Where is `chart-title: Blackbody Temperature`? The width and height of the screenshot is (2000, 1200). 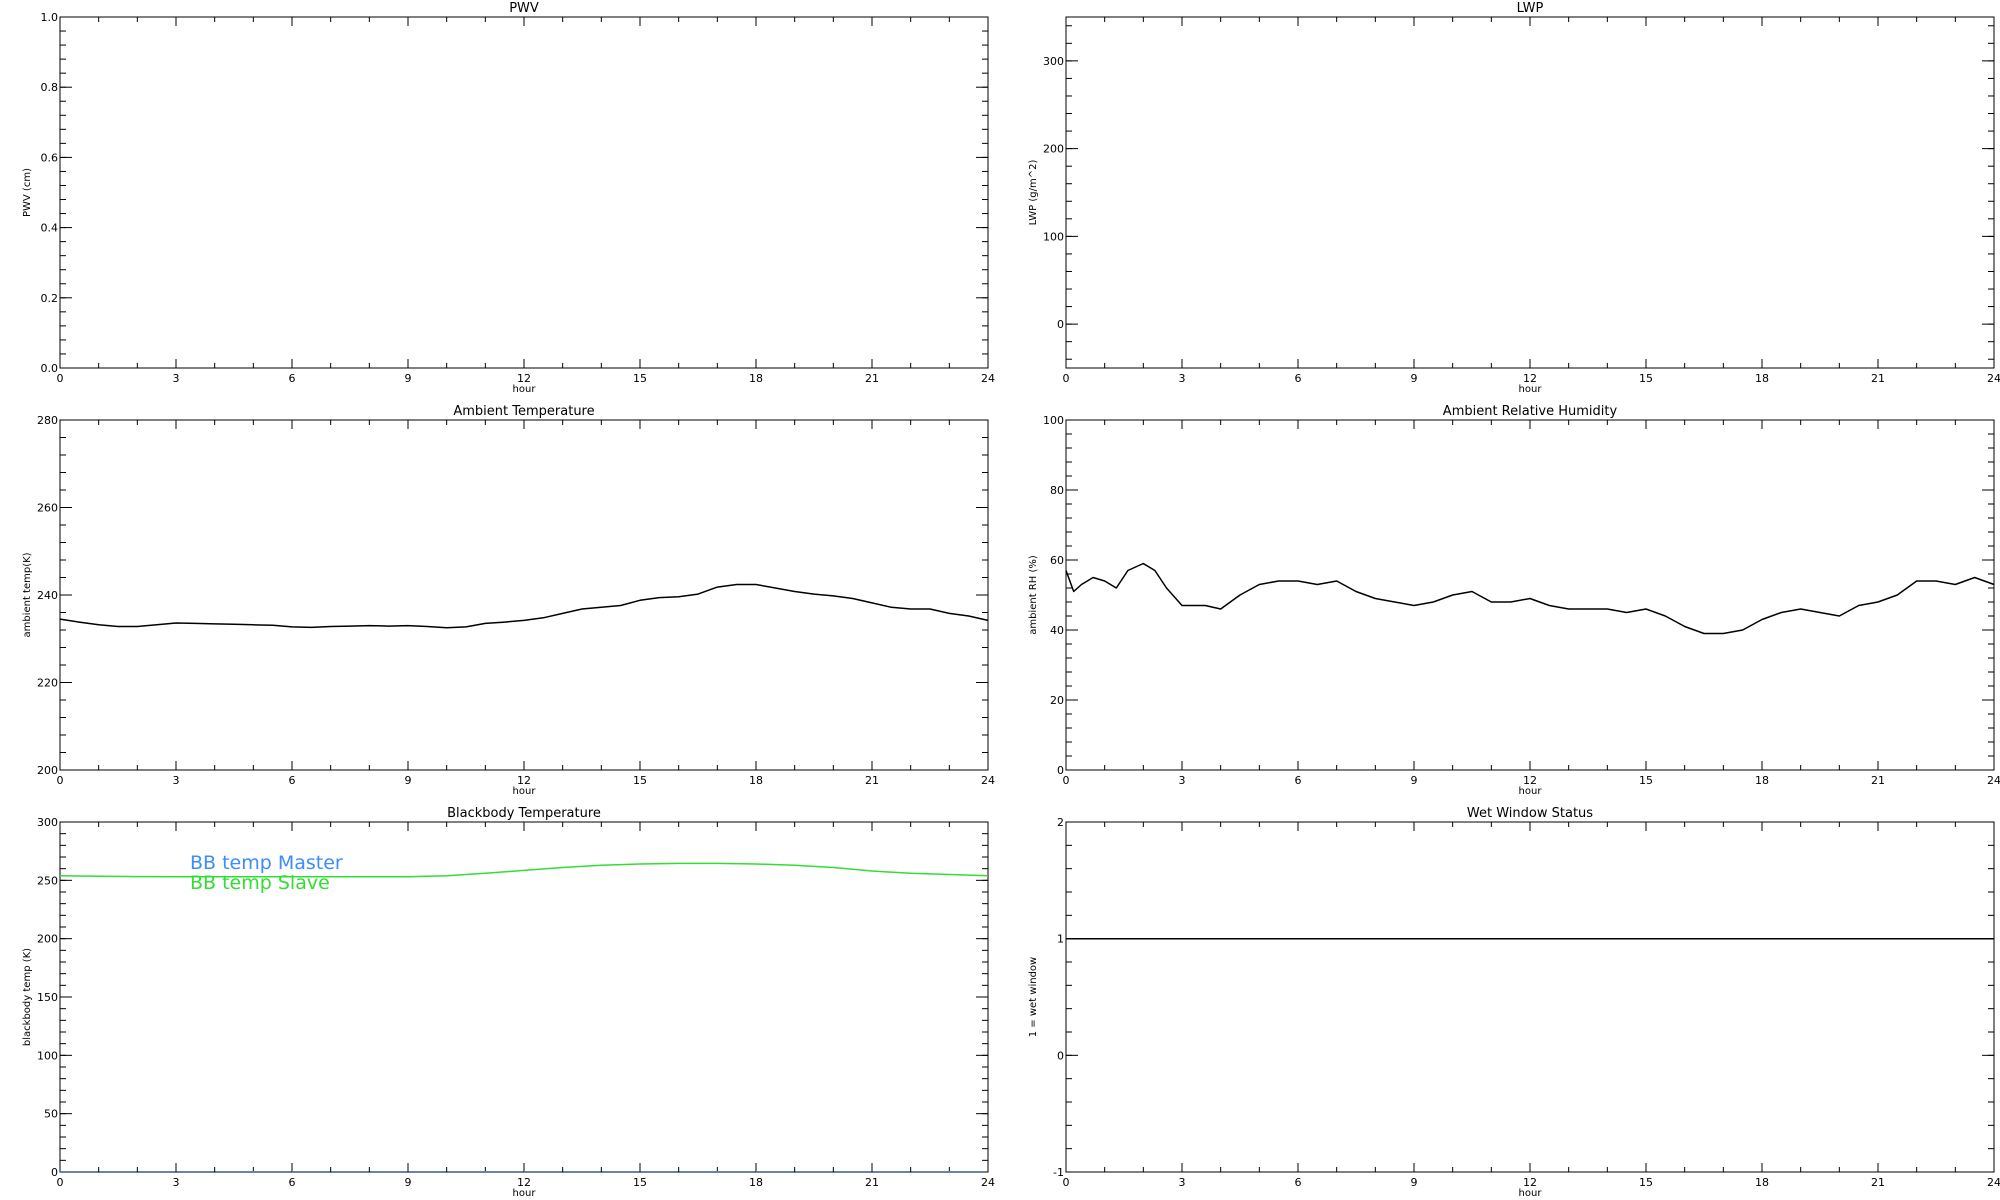
chart-title: Blackbody Temperature is located at coordinates (524, 813).